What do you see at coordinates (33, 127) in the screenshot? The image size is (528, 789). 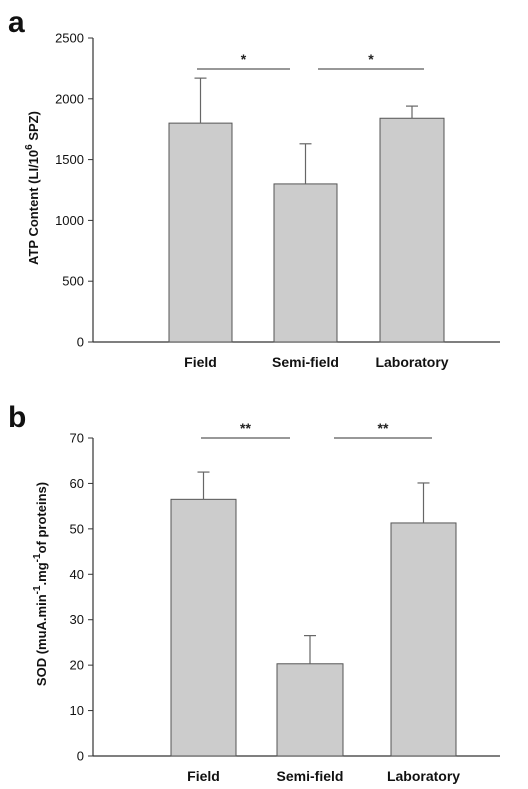 I see `y-axis-title-a-end: SPZ)` at bounding box center [33, 127].